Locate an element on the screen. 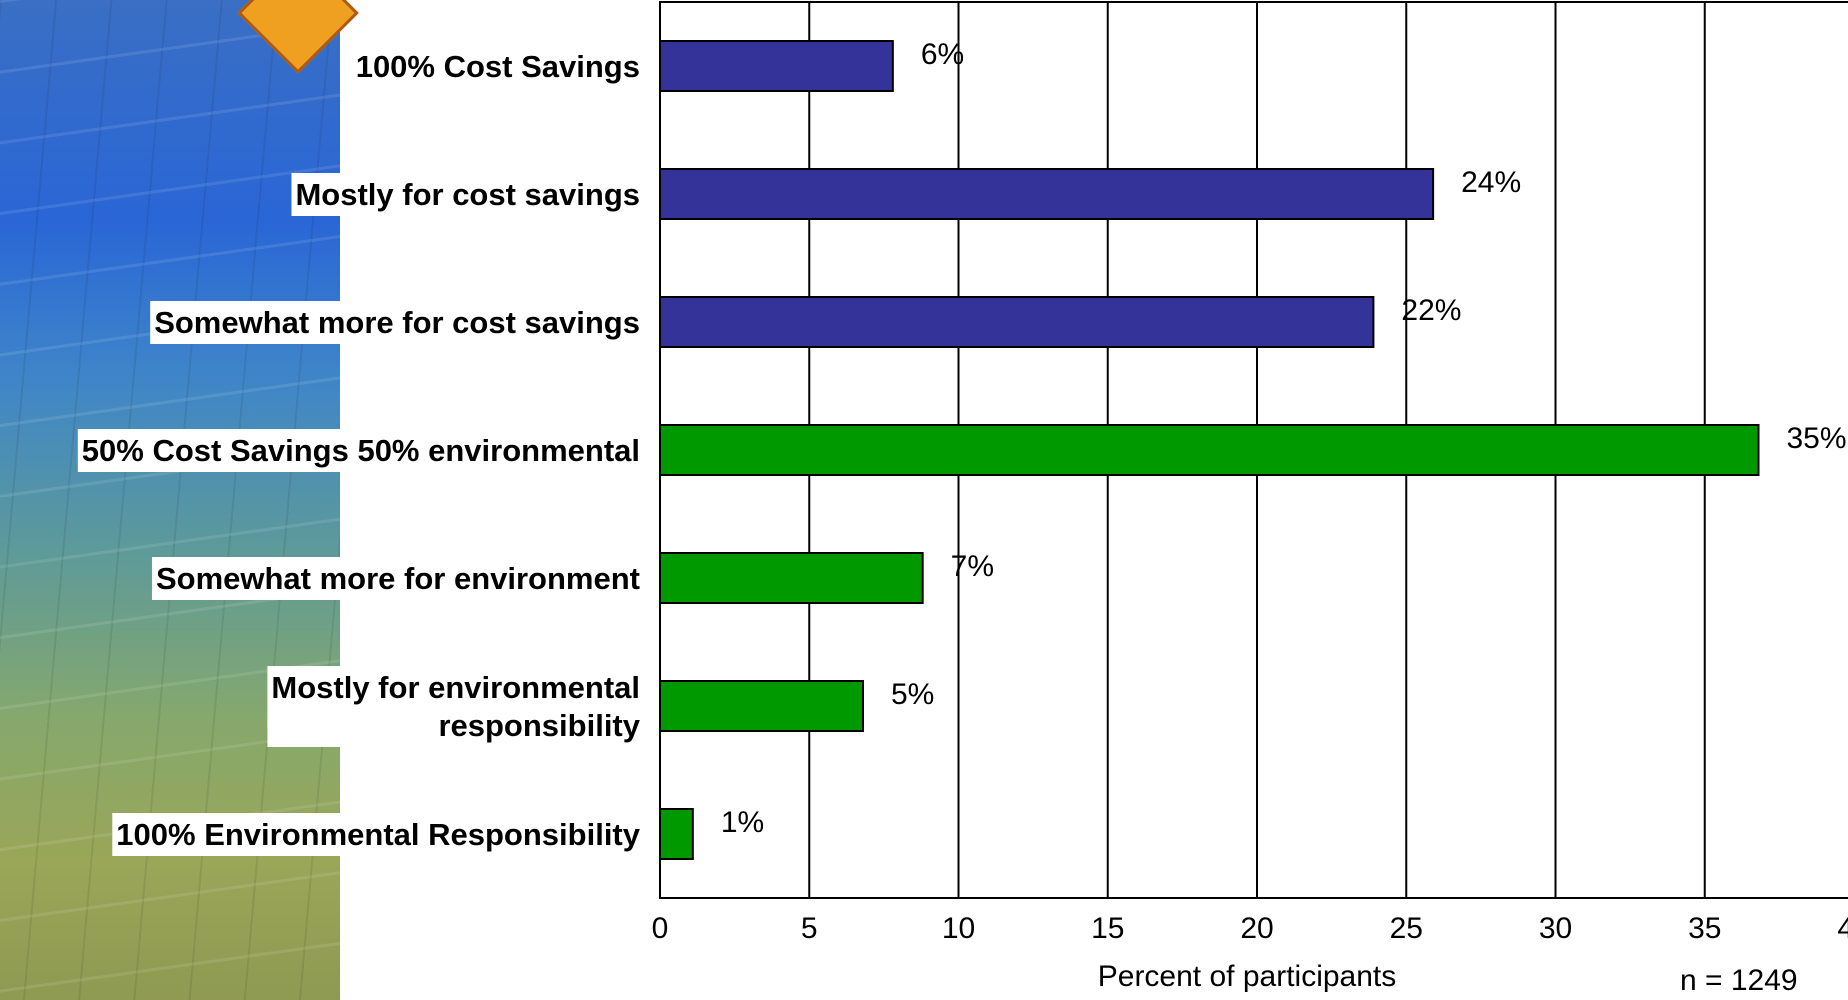 Image resolution: width=1848 pixels, height=1000 pixels. x-tick-label: 10 is located at coordinates (958, 928).